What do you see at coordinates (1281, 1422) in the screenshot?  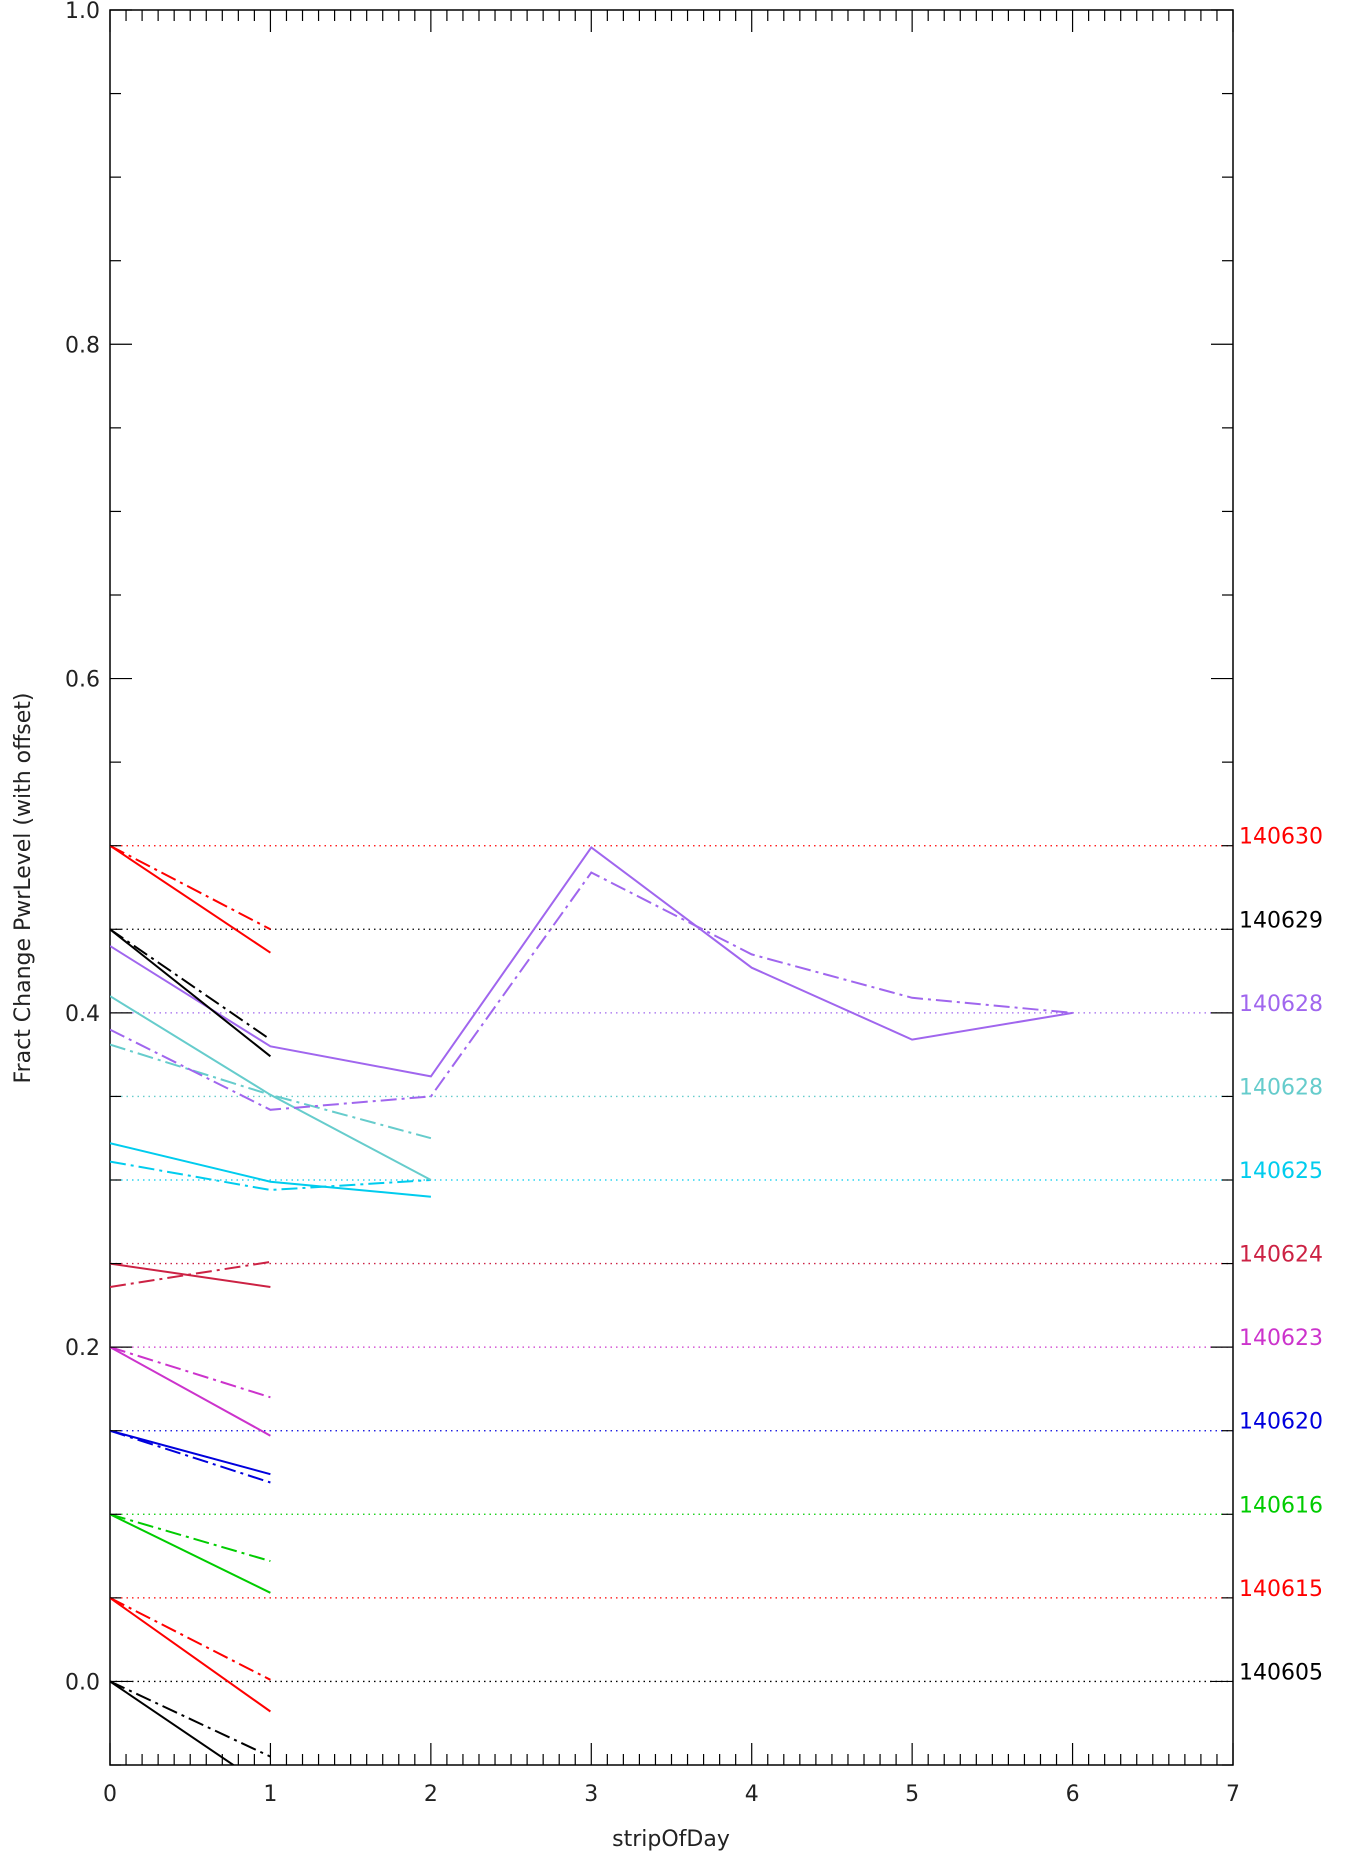 I see `day-label: 140620` at bounding box center [1281, 1422].